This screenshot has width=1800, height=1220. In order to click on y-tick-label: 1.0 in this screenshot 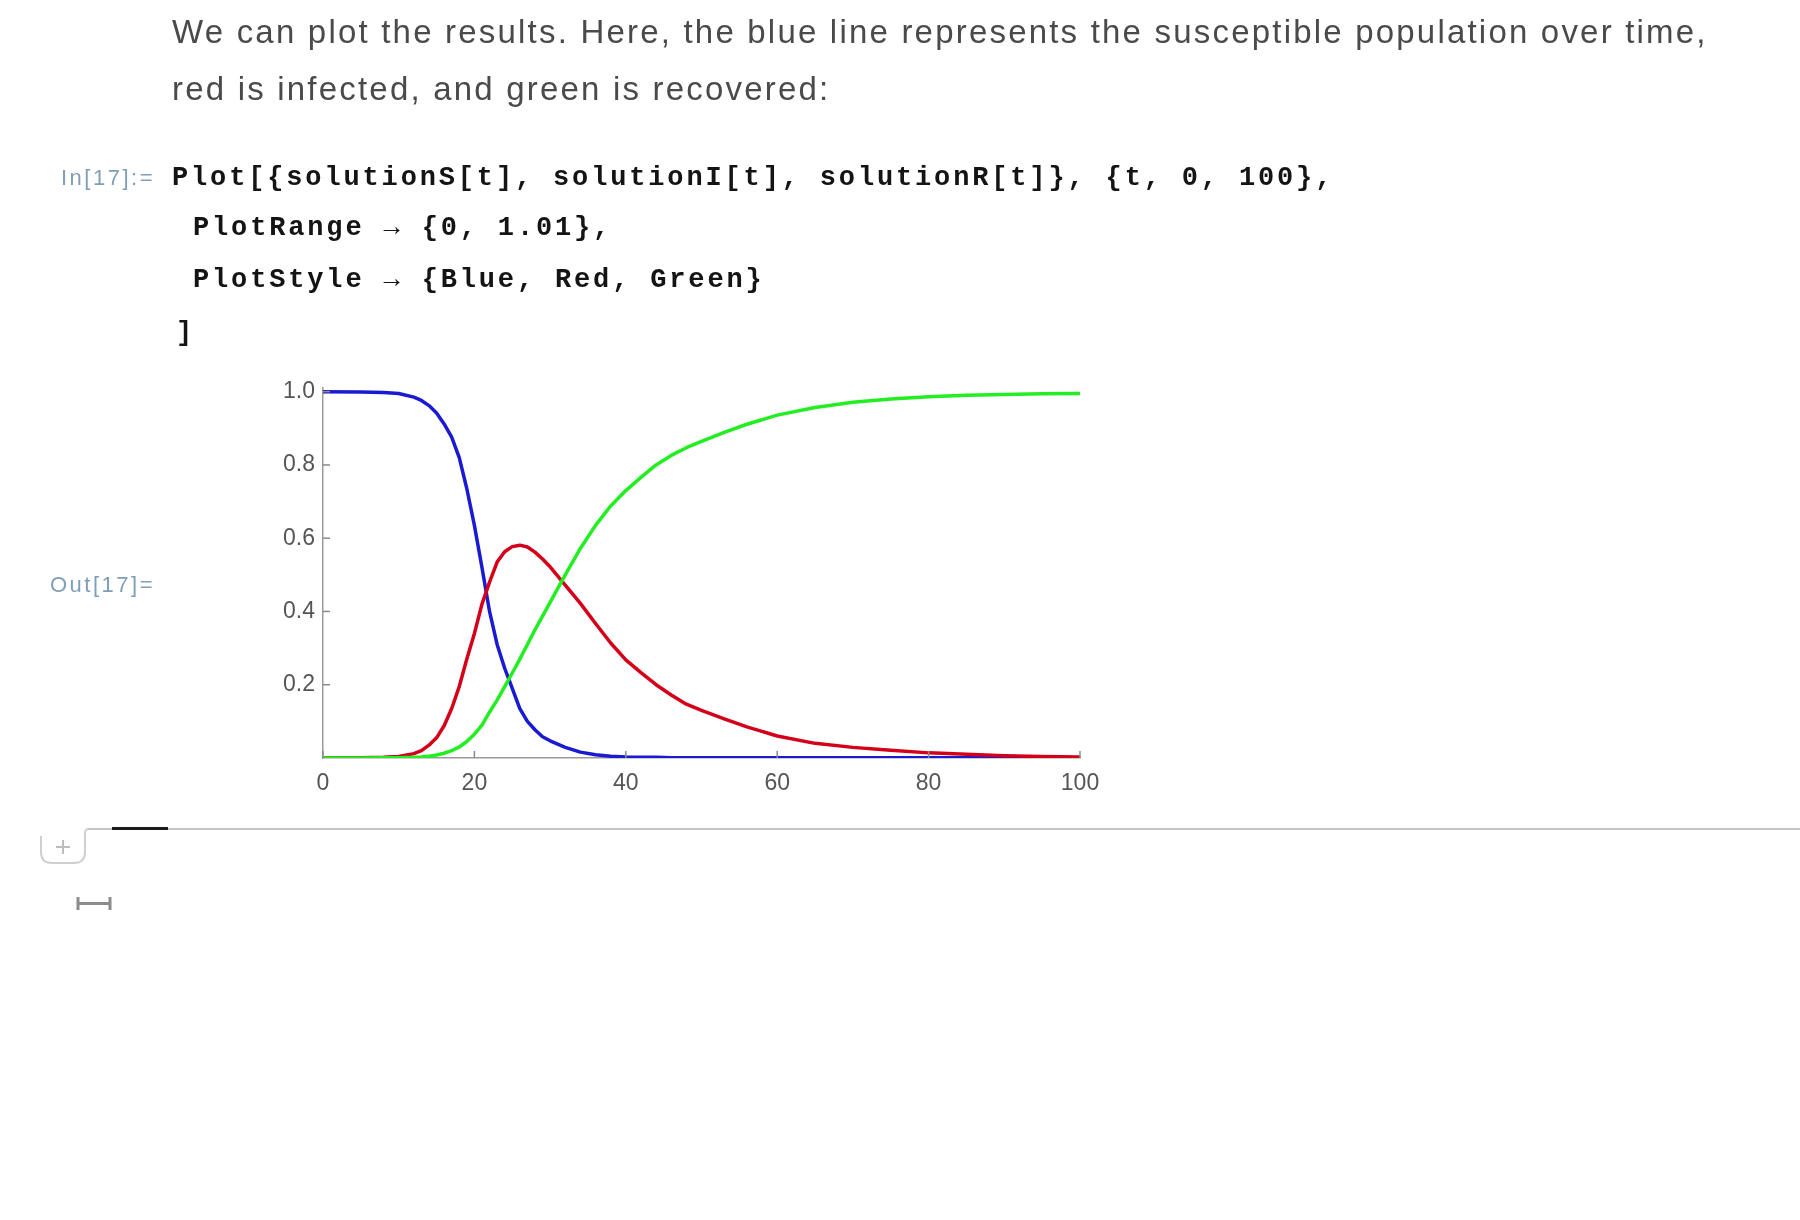, I will do `click(299, 390)`.